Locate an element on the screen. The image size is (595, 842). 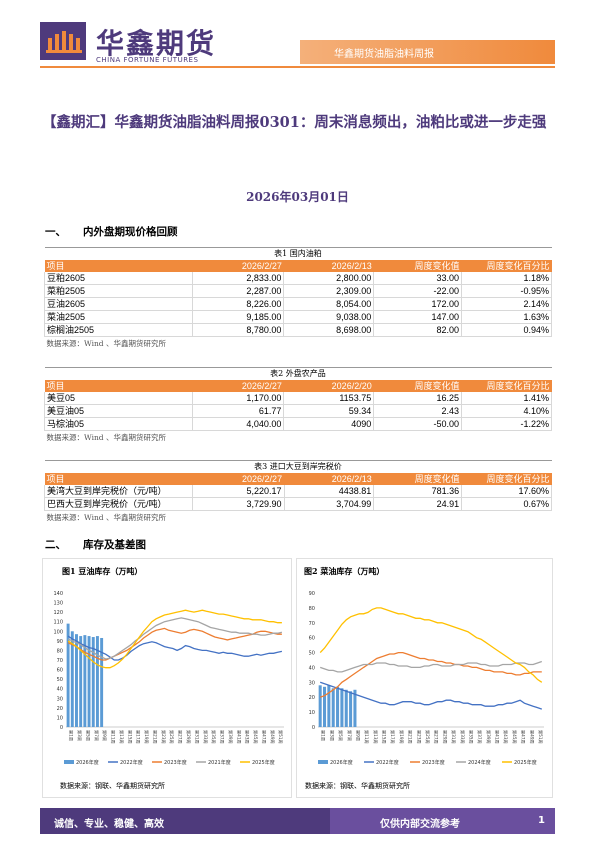
table-row: 豆油2605 8,226.00 8,054.00 172.00 2.14% is located at coordinates (298, 304).